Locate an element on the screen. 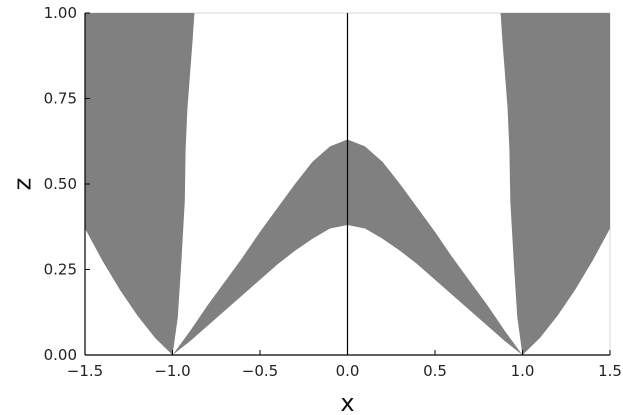 This screenshot has height=415, width=623. y-axis-title: z is located at coordinates (22, 184).